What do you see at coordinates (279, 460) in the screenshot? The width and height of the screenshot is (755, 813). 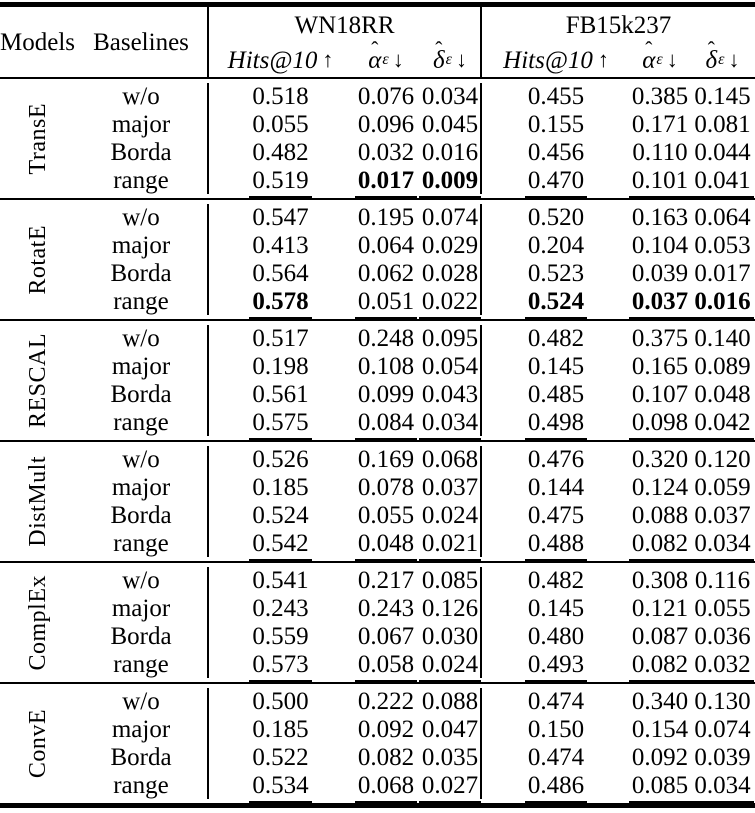 I see `value-cell: 0.526` at bounding box center [279, 460].